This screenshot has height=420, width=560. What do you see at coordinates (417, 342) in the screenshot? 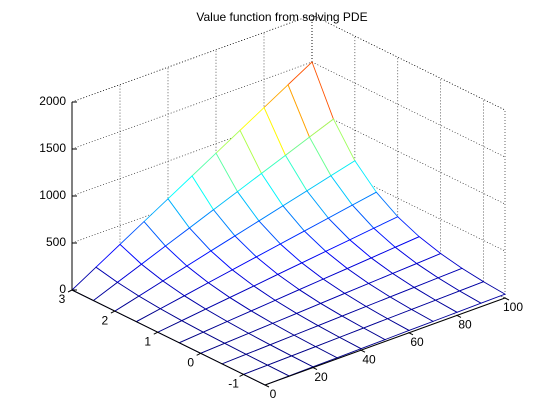
I see `x-tick-label: 60` at bounding box center [417, 342].